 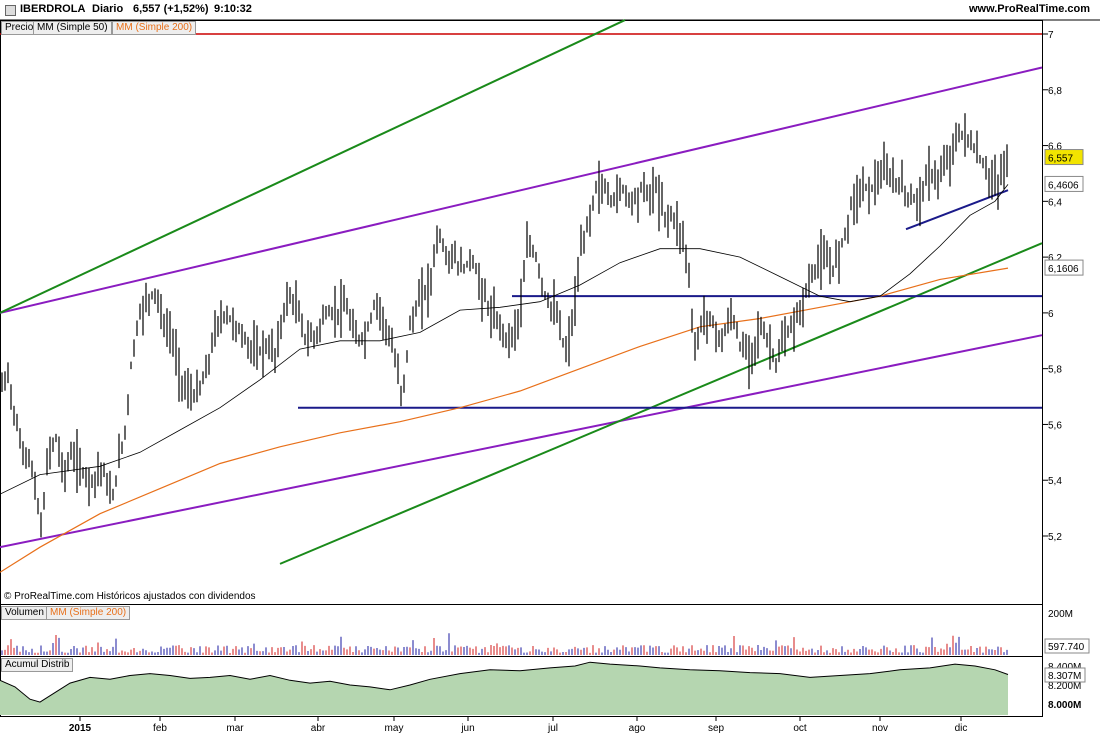 I want to click on y-tick-label: 6,8, so click(x=1055, y=91).